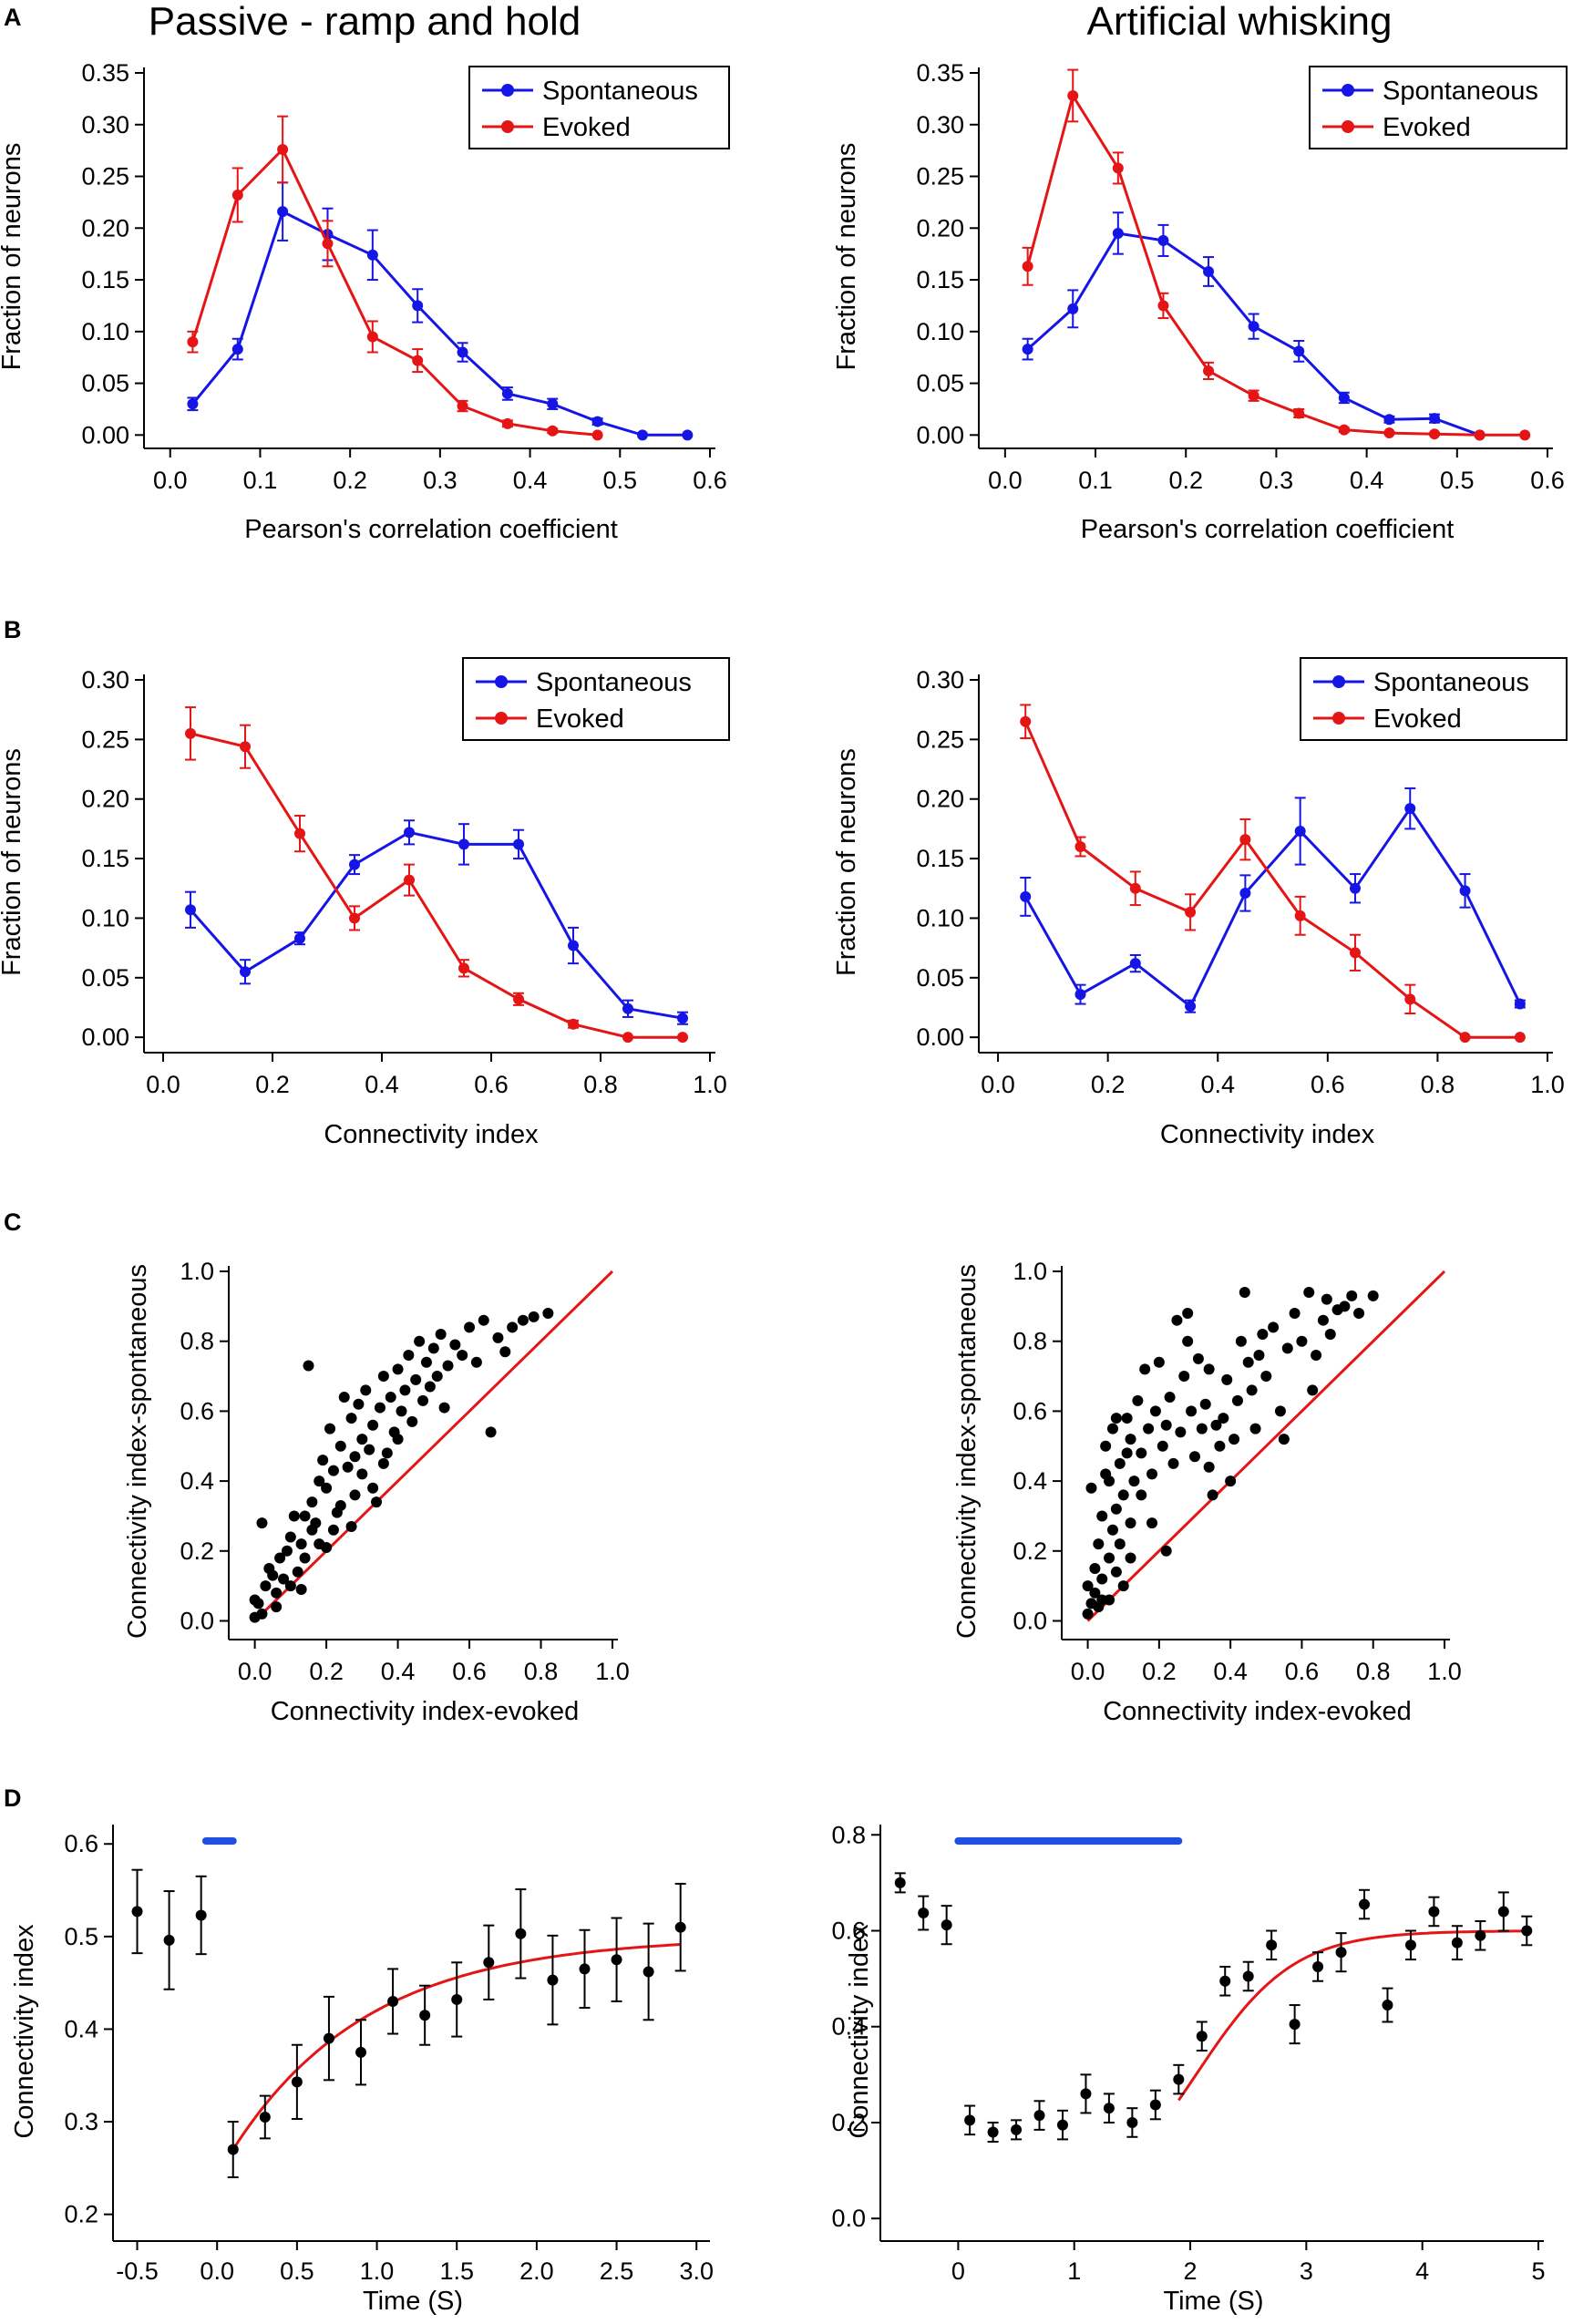  Describe the element at coordinates (105, 1037) in the screenshot. I see `y-tick-label: 0.00` at that location.